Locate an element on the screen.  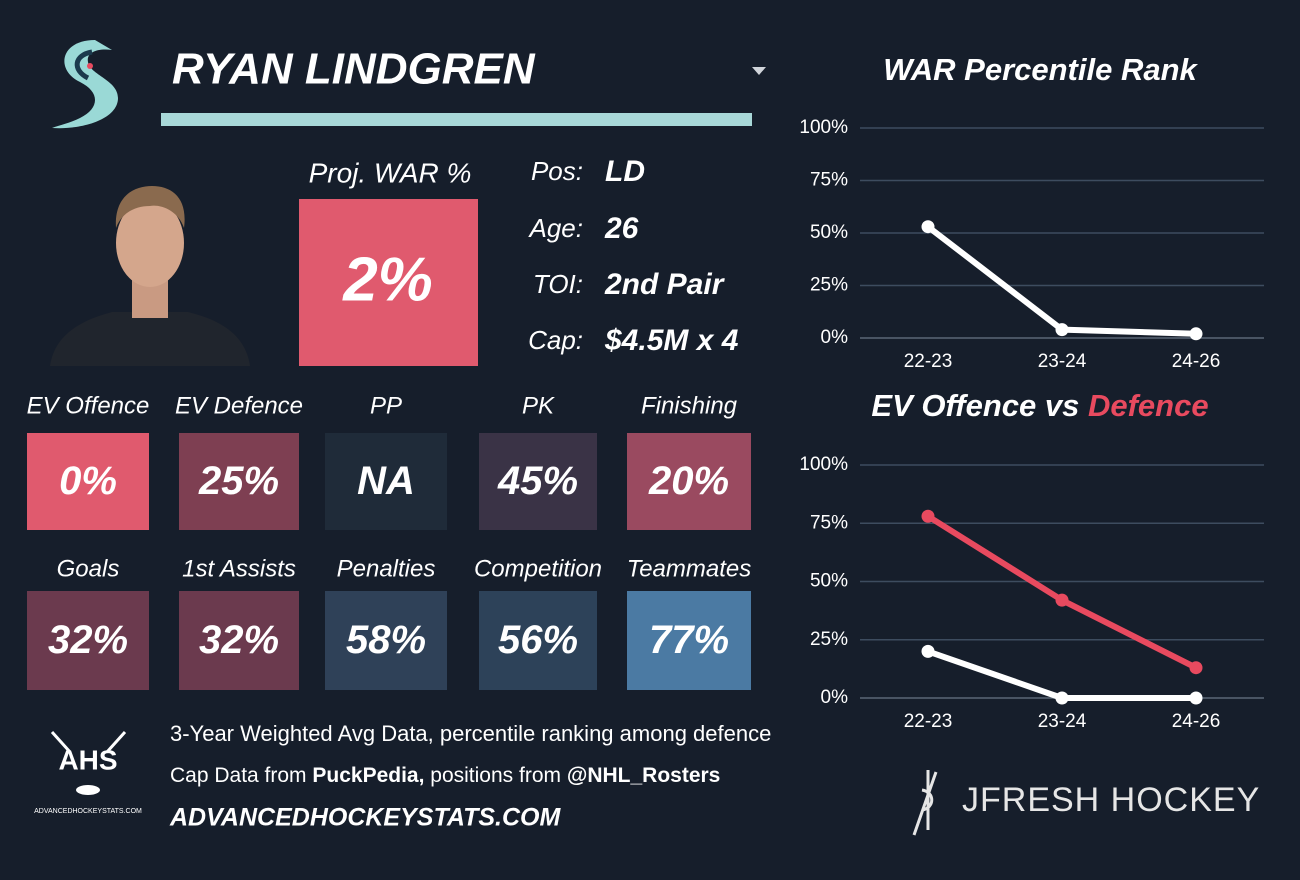
tile-value: 58% is located at coordinates (386, 640).